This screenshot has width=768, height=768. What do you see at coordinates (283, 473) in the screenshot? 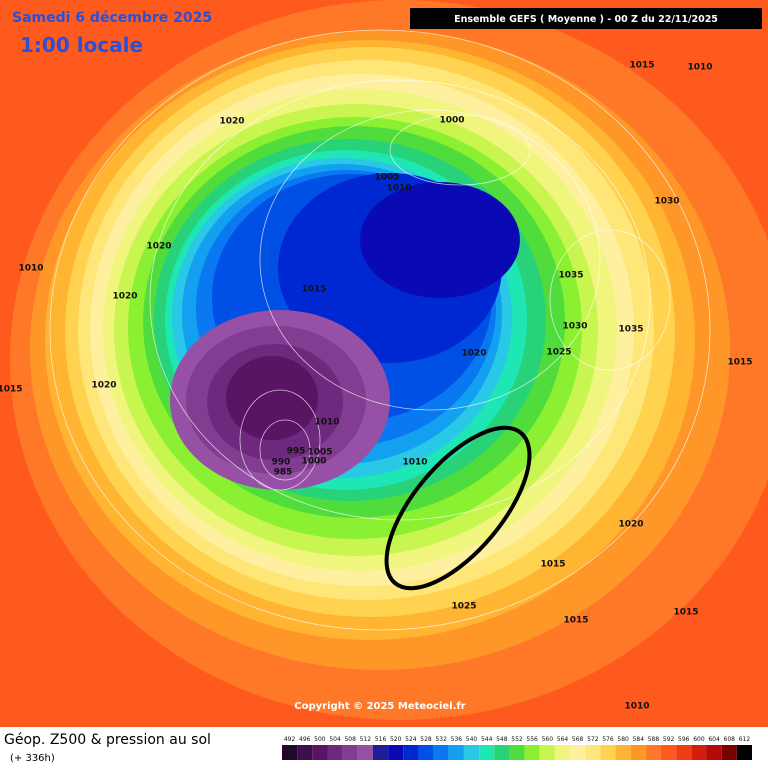
I see `isobar-label: 985` at bounding box center [283, 473].